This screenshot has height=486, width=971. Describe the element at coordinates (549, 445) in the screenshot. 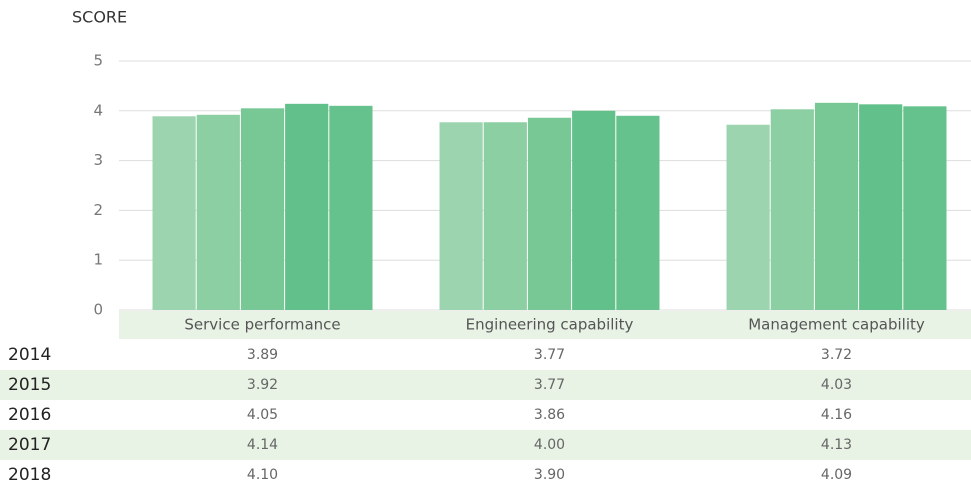

I see `table-value: 4.00` at that location.